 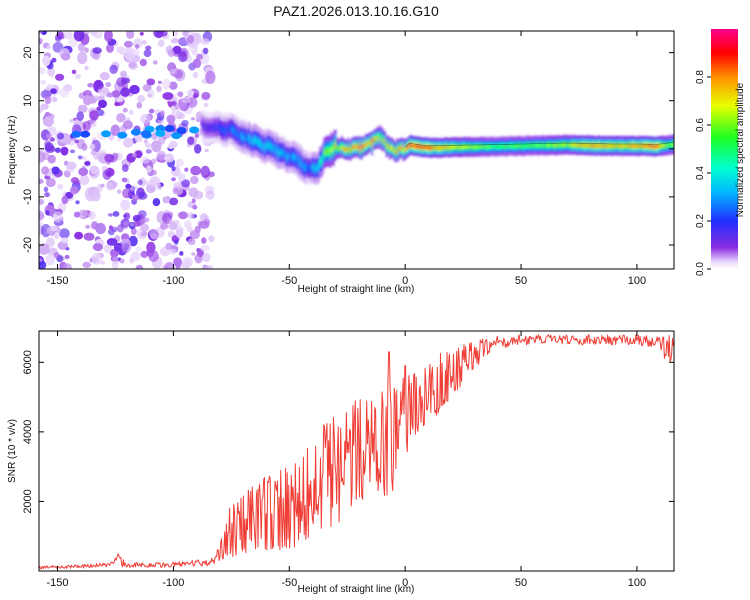 What do you see at coordinates (521, 583) in the screenshot?
I see `x-tick-label: 50` at bounding box center [521, 583].